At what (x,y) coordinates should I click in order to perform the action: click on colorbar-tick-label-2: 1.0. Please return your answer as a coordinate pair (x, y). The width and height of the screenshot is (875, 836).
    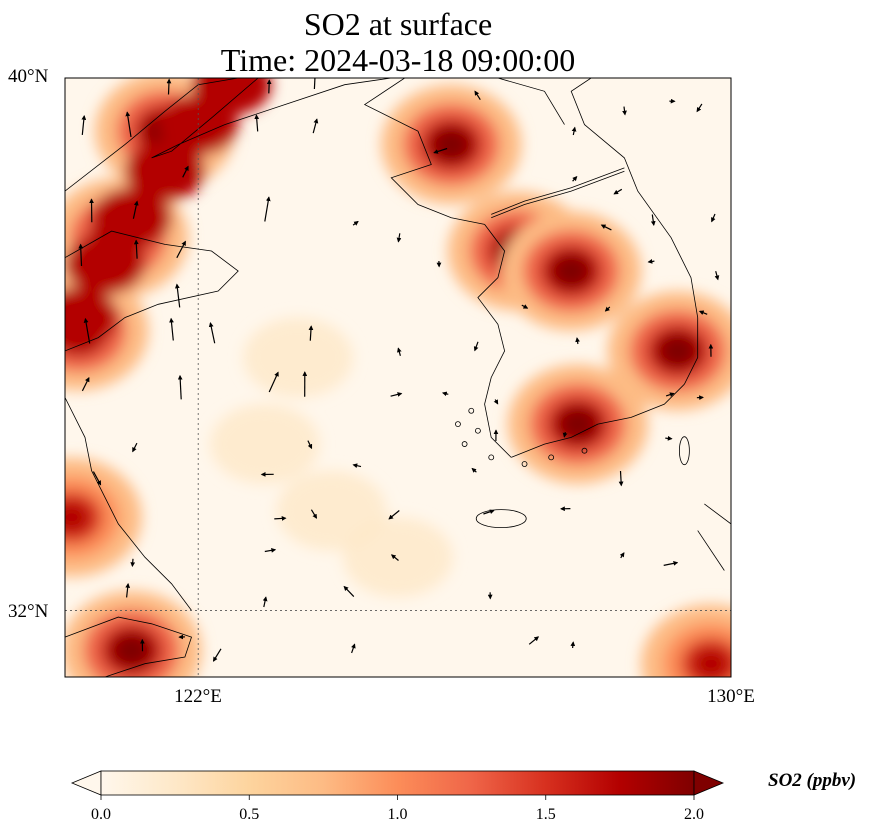
    Looking at the image, I should click on (397, 814).